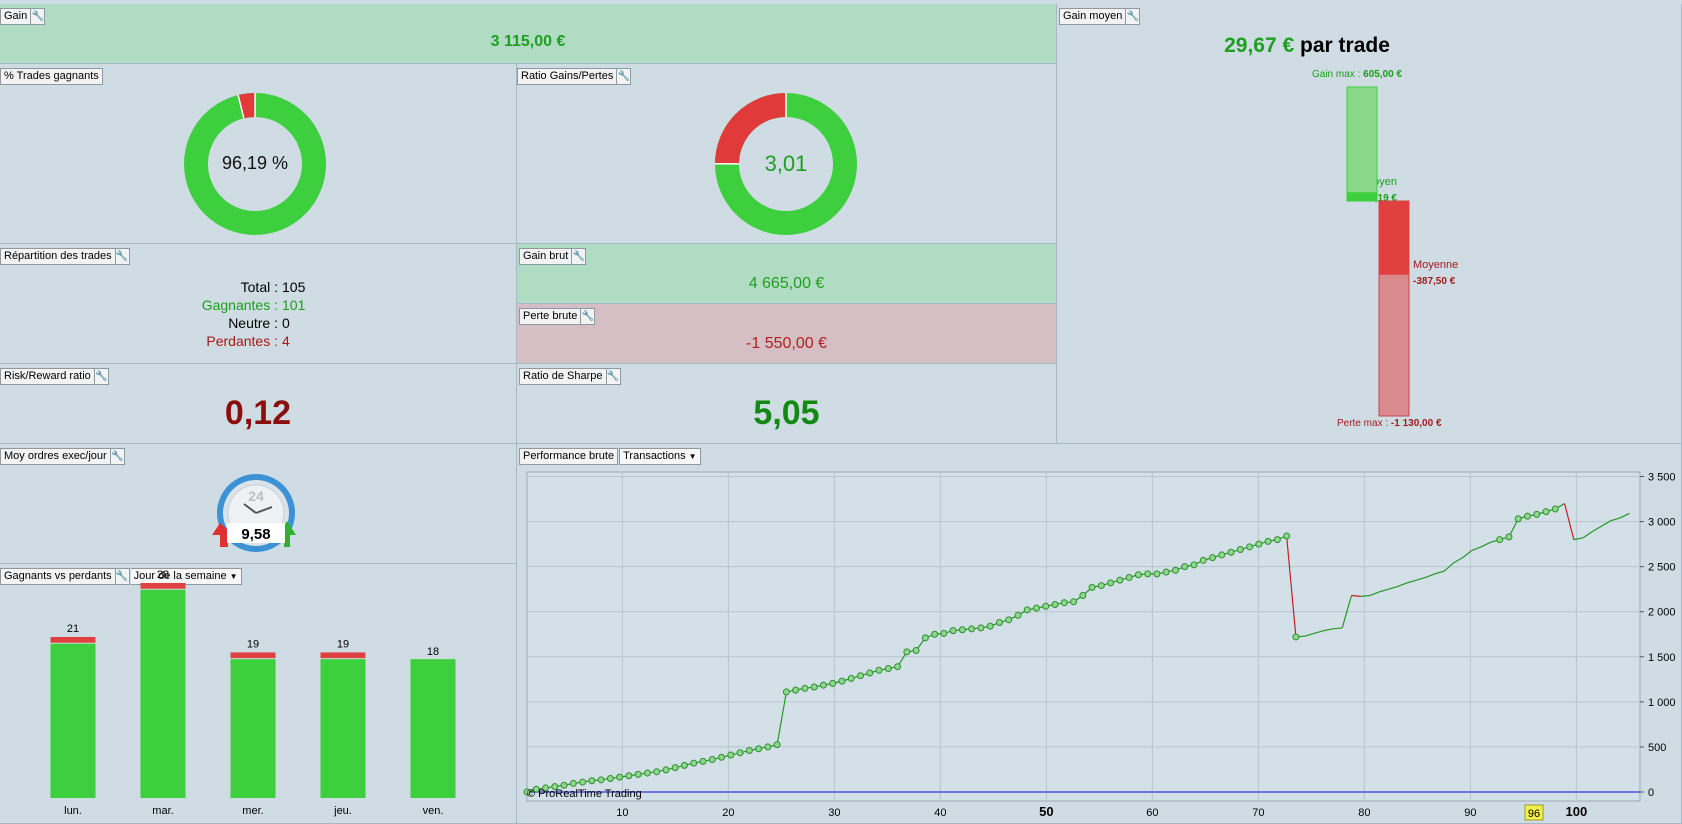  I want to click on moy-ordres-label: Moy ordres exec/jour, so click(55, 456).